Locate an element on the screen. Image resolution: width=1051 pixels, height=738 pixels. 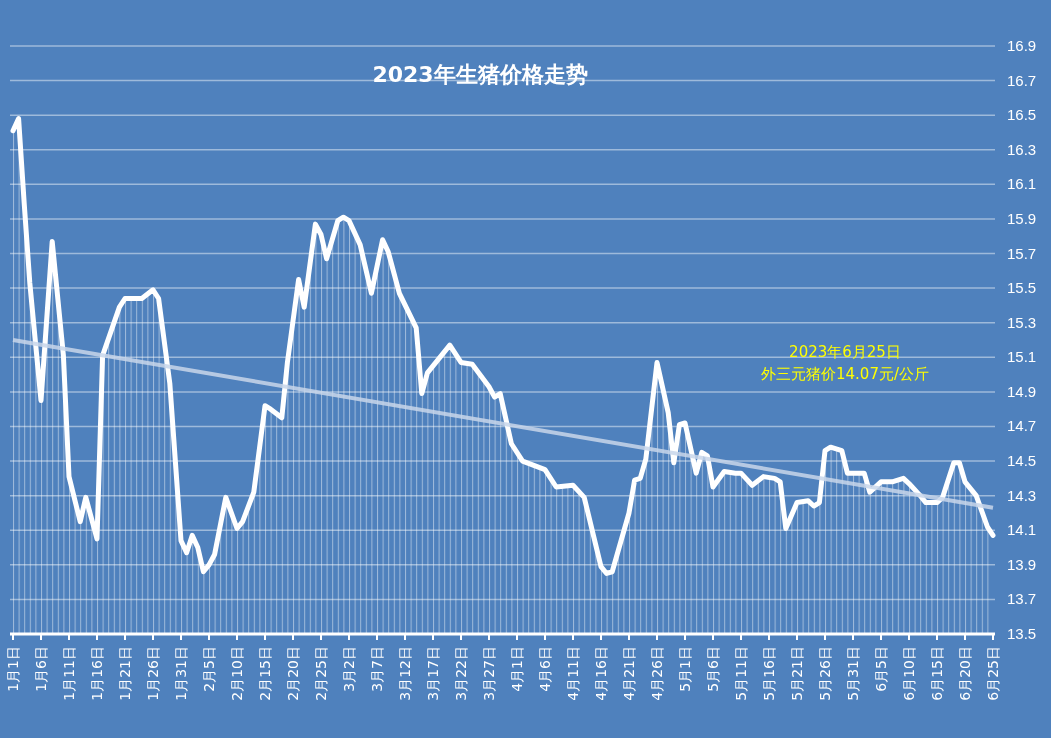
x-tick-label: 1月31日 is located at coordinates (181, 673).